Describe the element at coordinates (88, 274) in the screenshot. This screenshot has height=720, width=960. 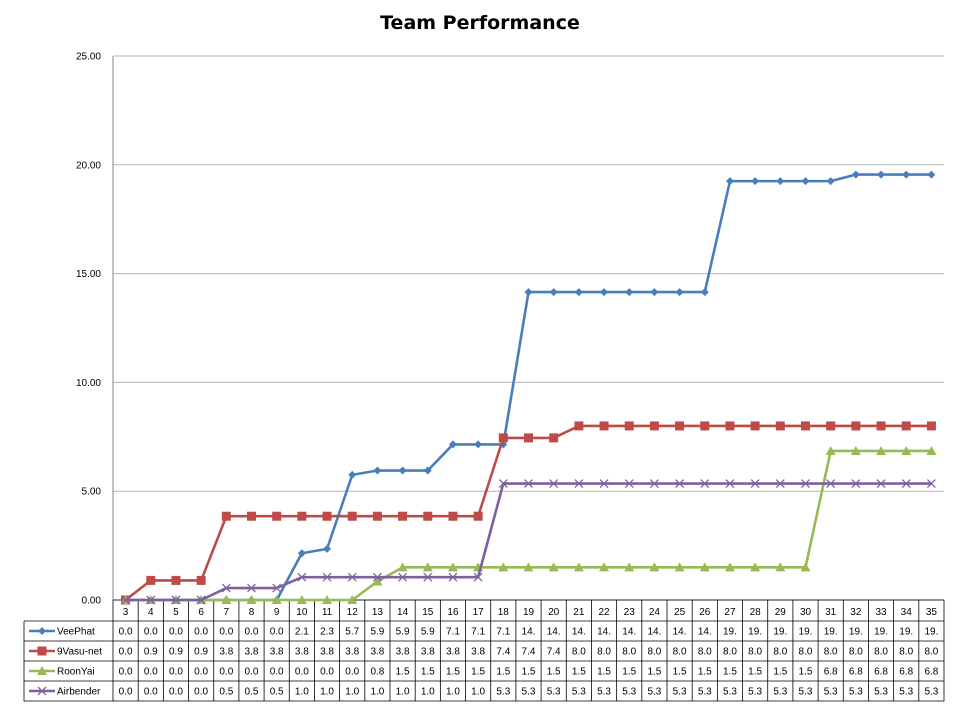
I see `y-tick-label: 15.00` at that location.